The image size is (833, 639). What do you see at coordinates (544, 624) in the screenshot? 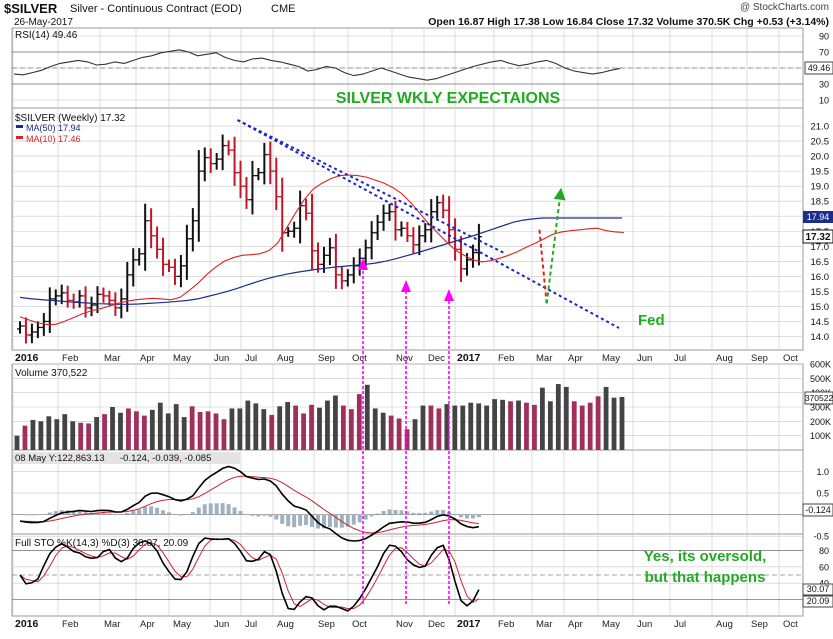
I see `x-axis-bottom-tick-14: Mar` at bounding box center [544, 624].